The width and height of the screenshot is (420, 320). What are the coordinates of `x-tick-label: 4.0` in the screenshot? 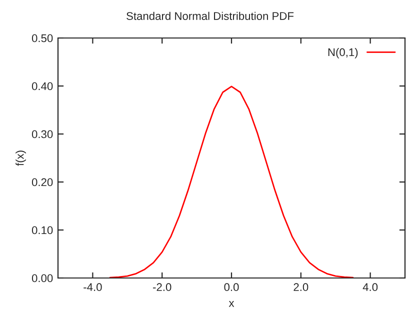 It's located at (370, 287).